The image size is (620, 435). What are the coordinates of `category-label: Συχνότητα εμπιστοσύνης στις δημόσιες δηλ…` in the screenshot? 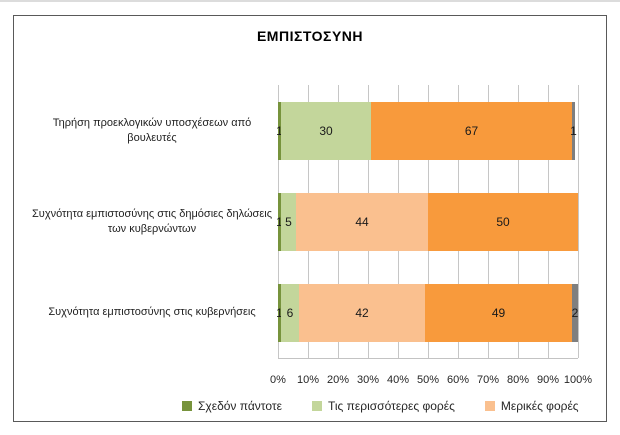 It's located at (152, 221).